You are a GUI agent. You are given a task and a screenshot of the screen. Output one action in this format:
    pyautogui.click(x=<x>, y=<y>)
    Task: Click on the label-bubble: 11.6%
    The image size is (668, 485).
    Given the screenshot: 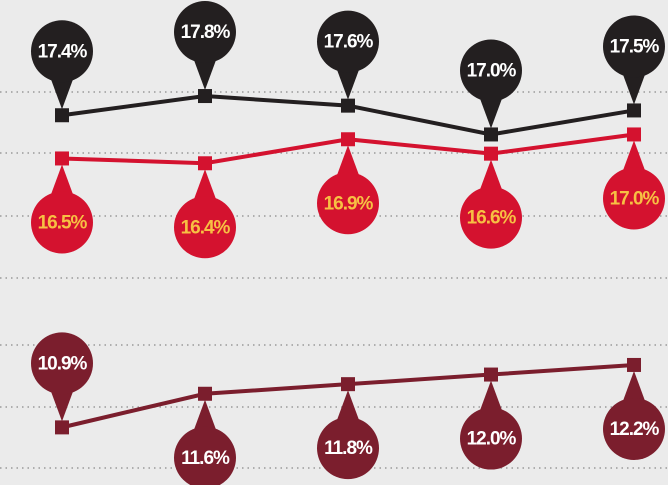 What is the action you would take?
    pyautogui.click(x=205, y=442)
    